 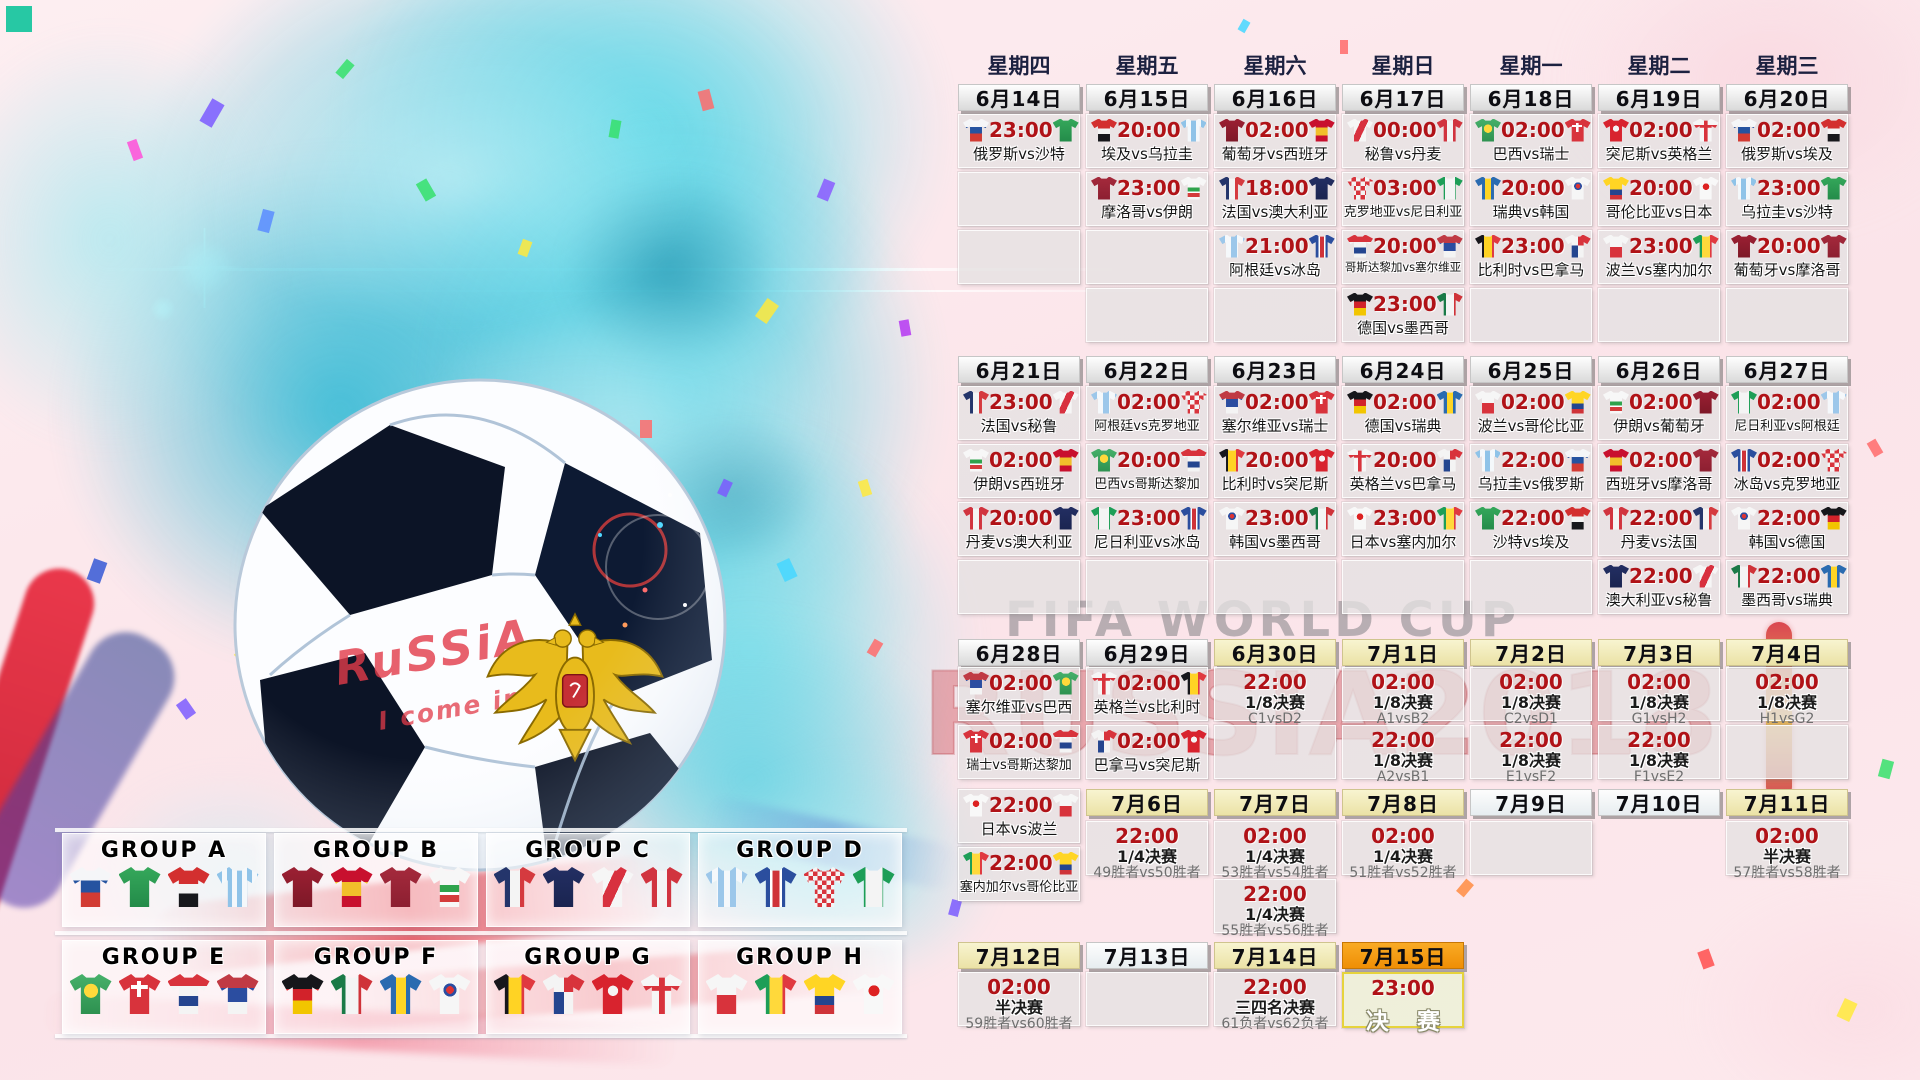 What do you see at coordinates (1403, 719) in the screenshot?
I see `knockout-pairing: A1vsB2` at bounding box center [1403, 719].